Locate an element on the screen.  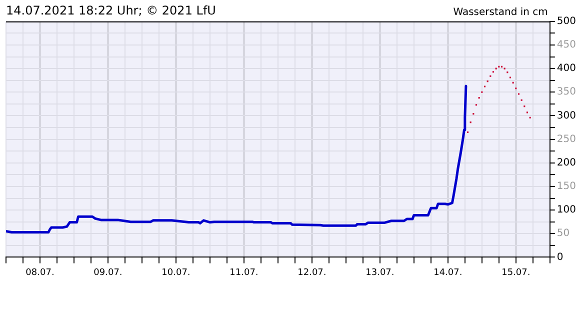
y-tick-label: 0 is located at coordinates (560, 257).